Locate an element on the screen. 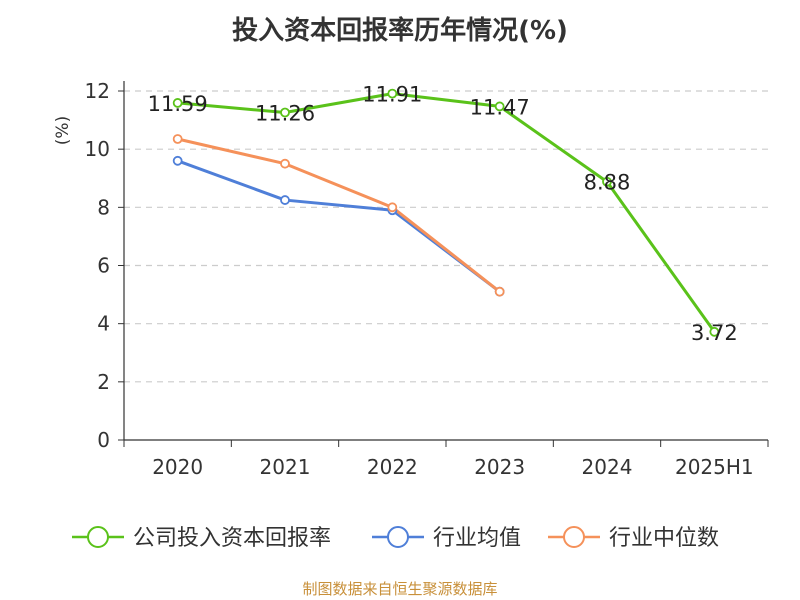  source-note: 制图数据来自恒生聚源数据库 is located at coordinates (400, 589).